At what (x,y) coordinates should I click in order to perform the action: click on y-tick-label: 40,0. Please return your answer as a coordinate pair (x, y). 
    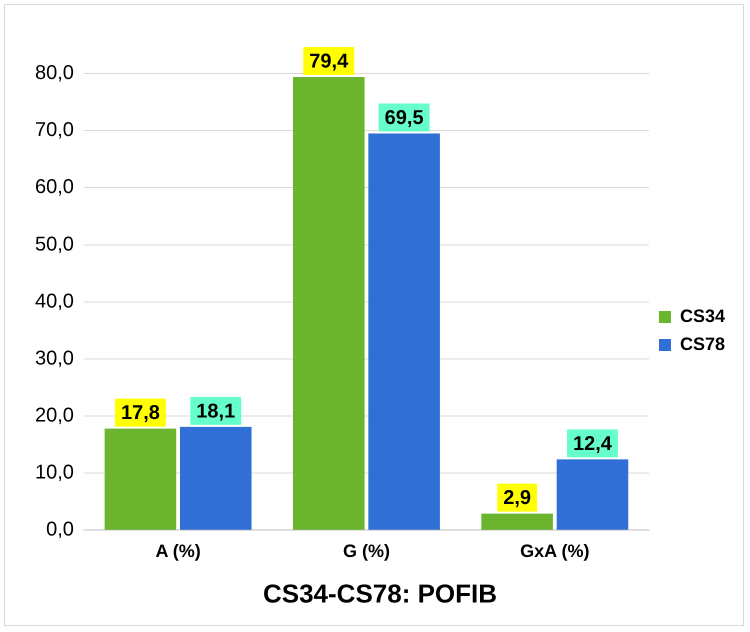
    Looking at the image, I should click on (54, 301).